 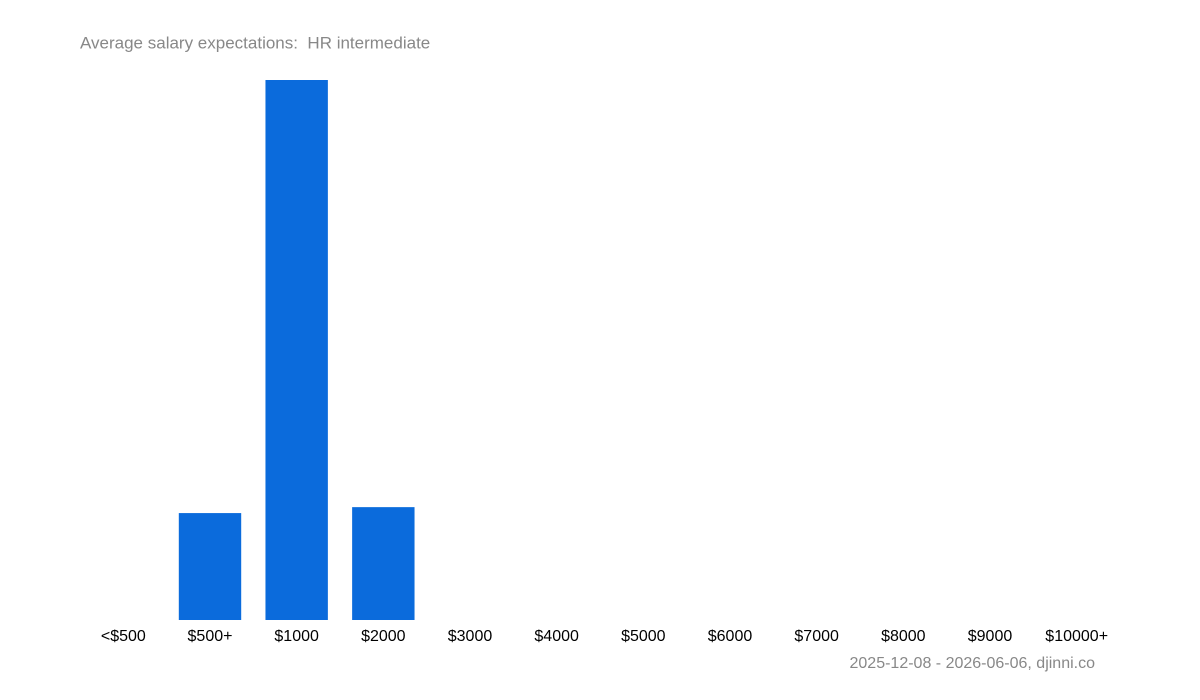 I want to click on x-tick-label: $3000, so click(x=470, y=636).